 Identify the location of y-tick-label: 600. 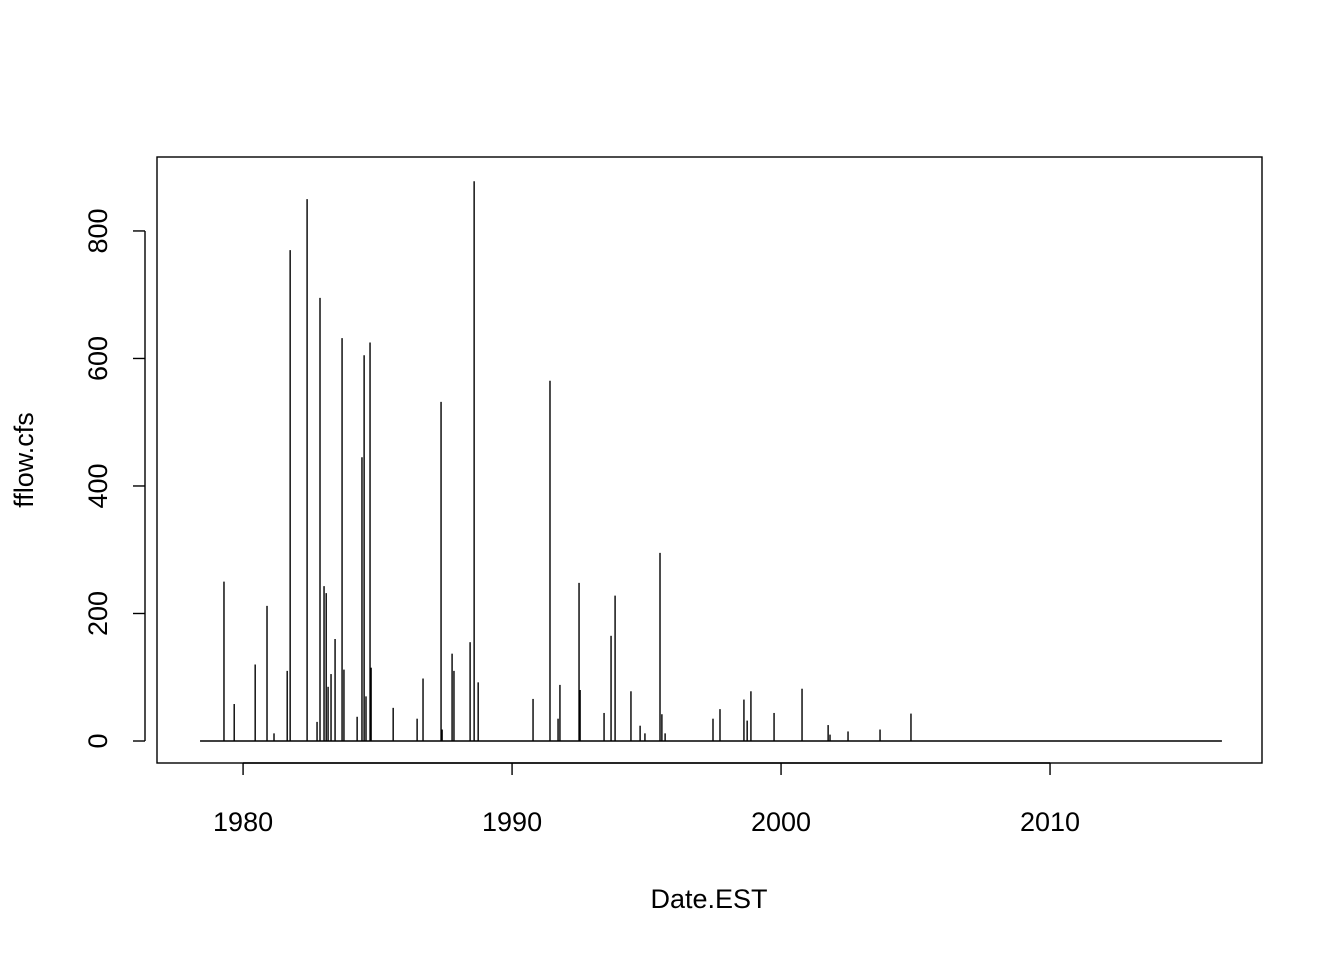
(98, 358).